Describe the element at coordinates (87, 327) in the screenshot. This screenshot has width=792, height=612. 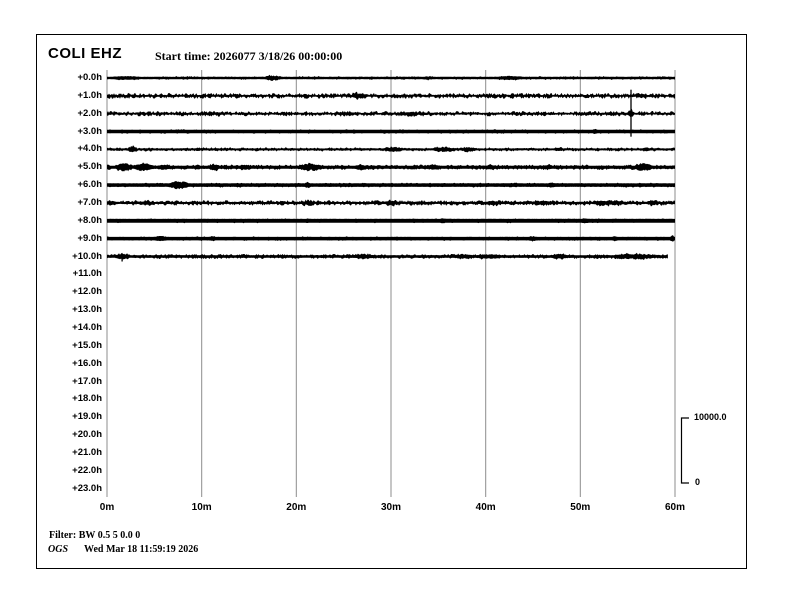
I see `row-label-hour: +14.0h` at that location.